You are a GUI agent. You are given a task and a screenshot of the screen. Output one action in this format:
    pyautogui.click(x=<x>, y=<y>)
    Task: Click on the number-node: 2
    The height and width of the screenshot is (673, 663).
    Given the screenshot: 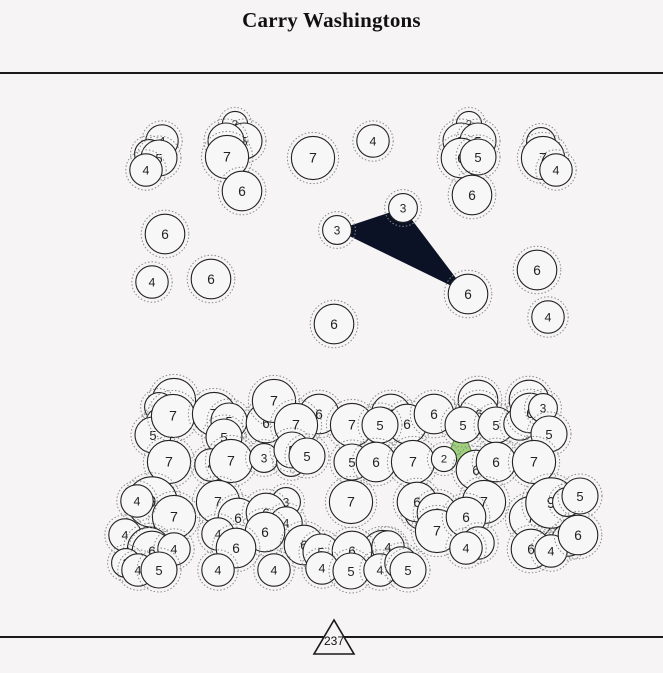 What is the action you would take?
    pyautogui.click(x=444, y=459)
    